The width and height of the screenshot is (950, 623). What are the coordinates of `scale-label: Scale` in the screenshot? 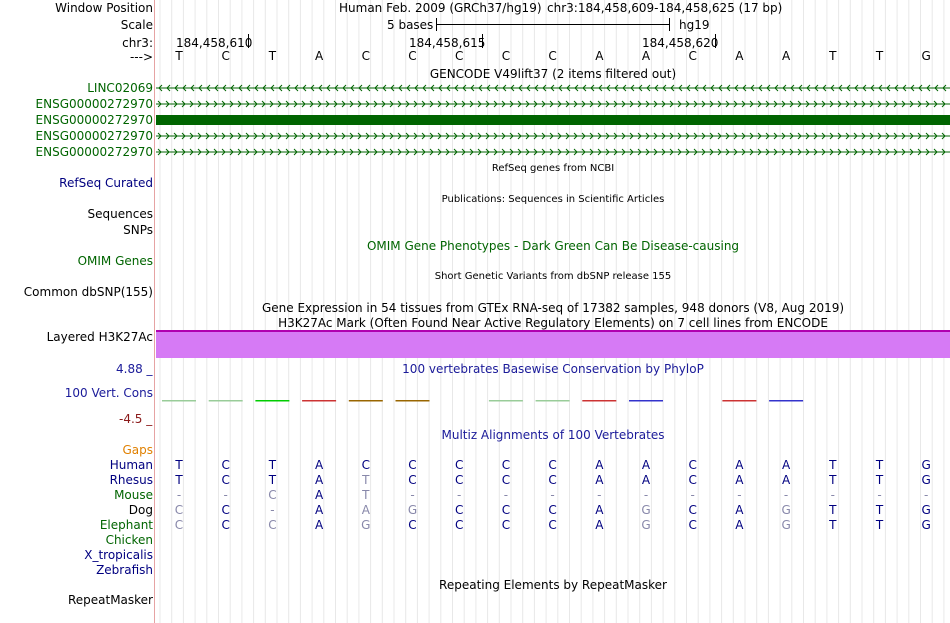 It's located at (136, 25).